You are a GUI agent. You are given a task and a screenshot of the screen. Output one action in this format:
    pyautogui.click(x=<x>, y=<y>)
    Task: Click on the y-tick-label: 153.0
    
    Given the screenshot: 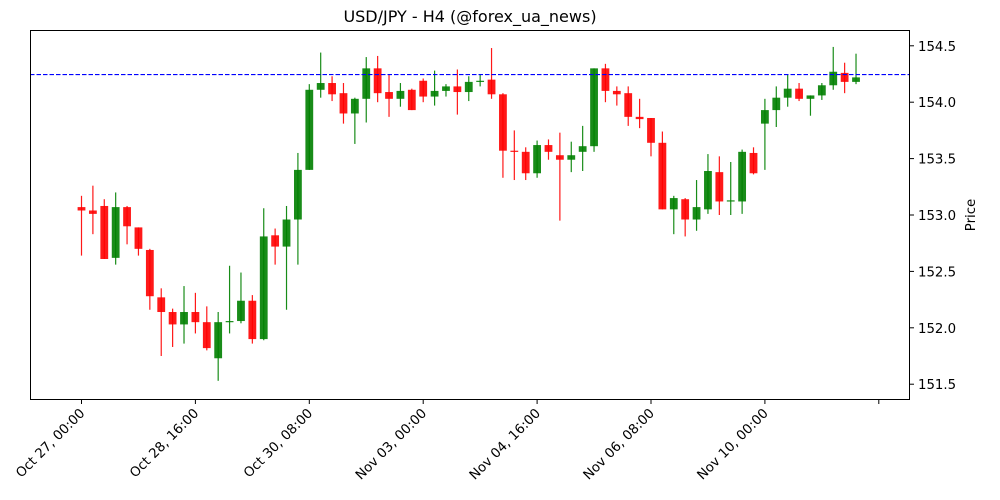 What is the action you would take?
    pyautogui.click(x=937, y=216)
    